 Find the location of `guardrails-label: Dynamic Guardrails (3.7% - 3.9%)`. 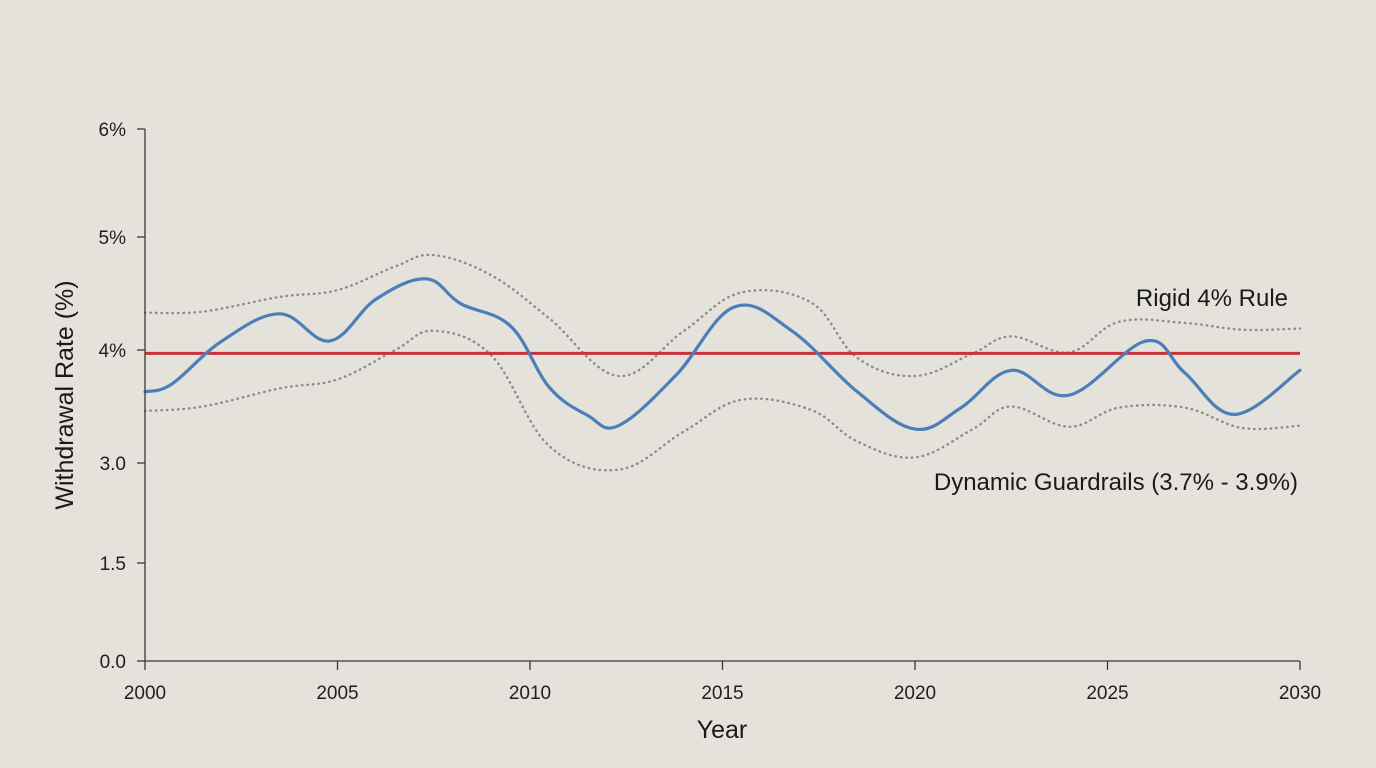

guardrails-label: Dynamic Guardrails (3.7% - 3.9%) is located at coordinates (1116, 482).